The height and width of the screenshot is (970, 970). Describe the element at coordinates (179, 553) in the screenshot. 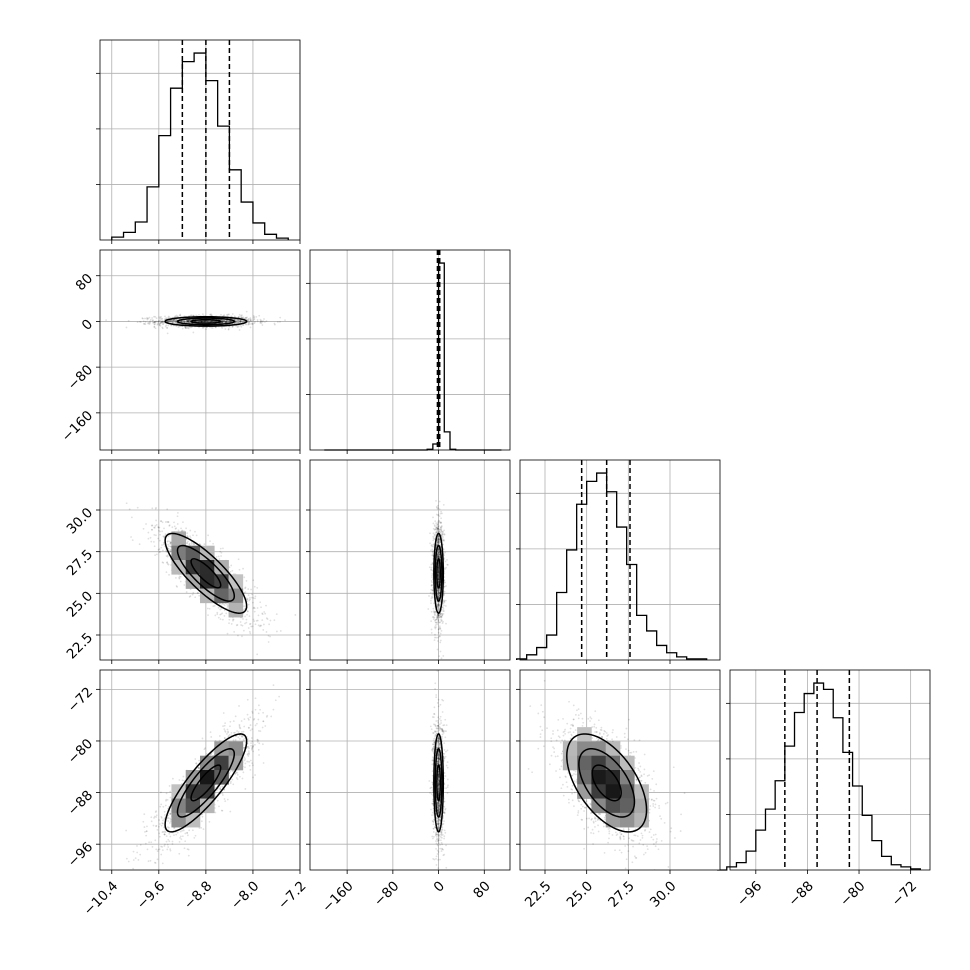

I see `density-cell` at that location.